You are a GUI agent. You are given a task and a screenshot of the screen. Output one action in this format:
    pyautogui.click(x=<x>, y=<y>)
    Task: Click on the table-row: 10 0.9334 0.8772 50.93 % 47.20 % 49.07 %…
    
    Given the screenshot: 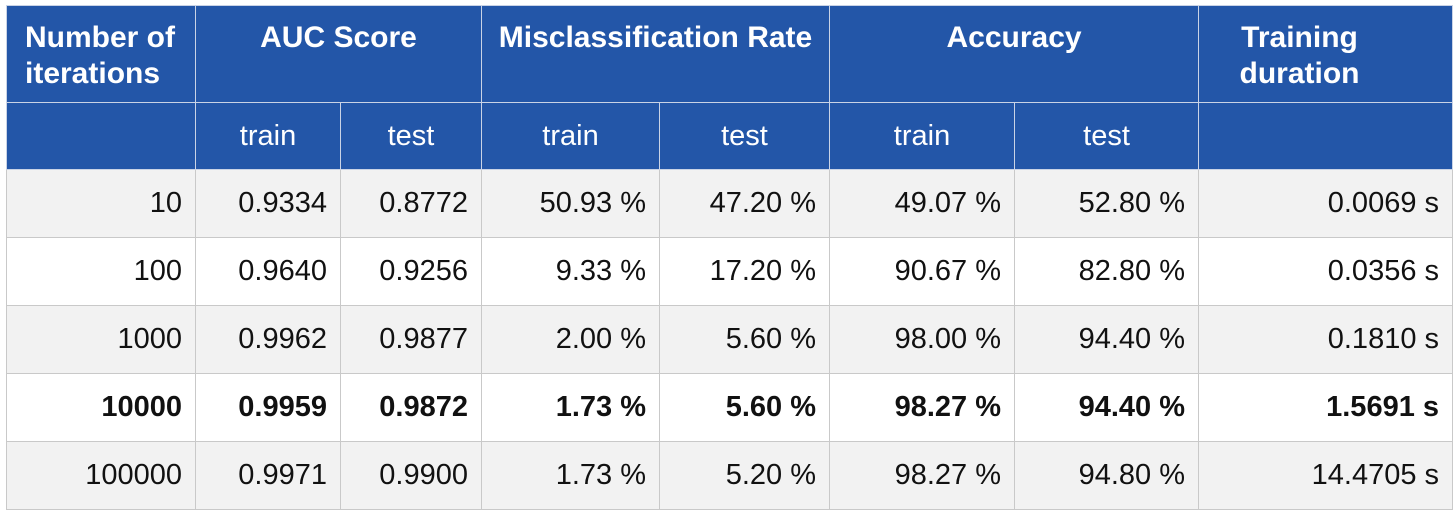 What is the action you would take?
    pyautogui.click(x=730, y=203)
    